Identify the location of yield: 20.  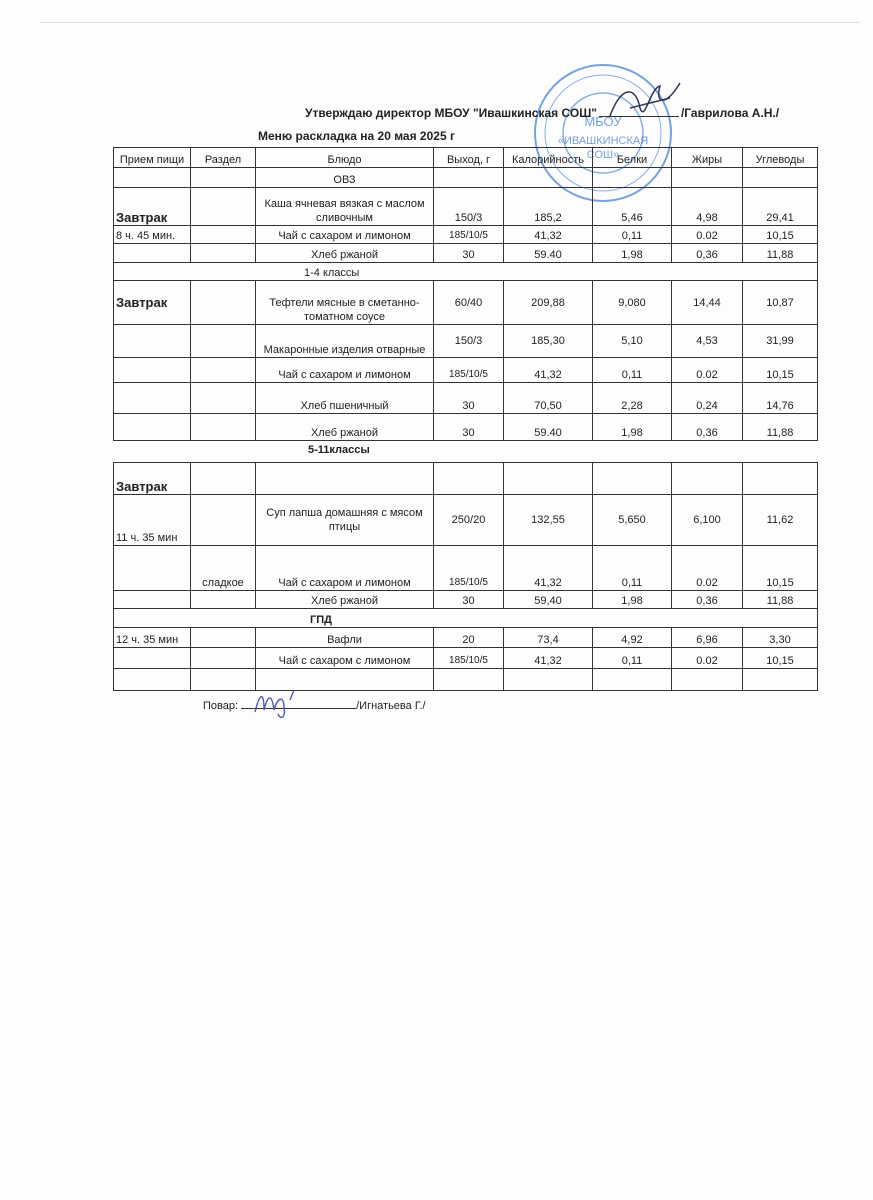
(468, 637).